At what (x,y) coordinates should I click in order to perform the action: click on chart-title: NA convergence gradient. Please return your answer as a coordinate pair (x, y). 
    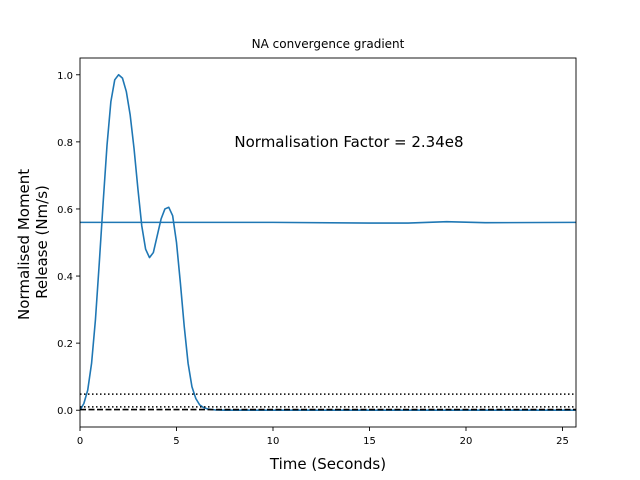
    Looking at the image, I should click on (328, 44).